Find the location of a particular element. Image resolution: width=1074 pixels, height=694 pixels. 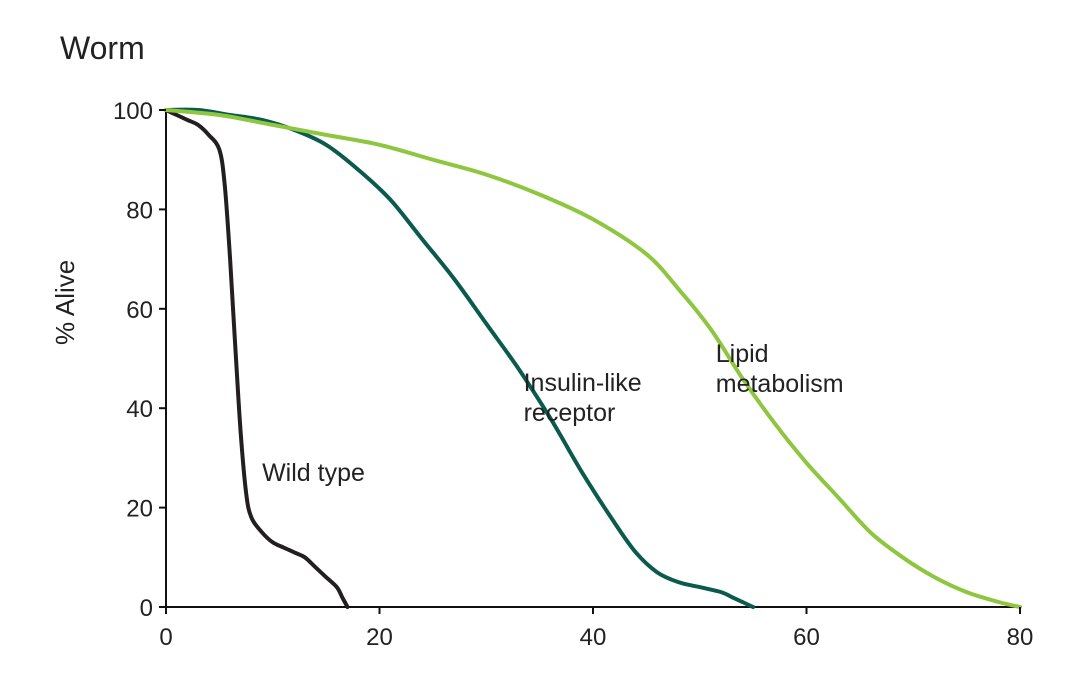

x-tick-label: 80 is located at coordinates (1020, 637).